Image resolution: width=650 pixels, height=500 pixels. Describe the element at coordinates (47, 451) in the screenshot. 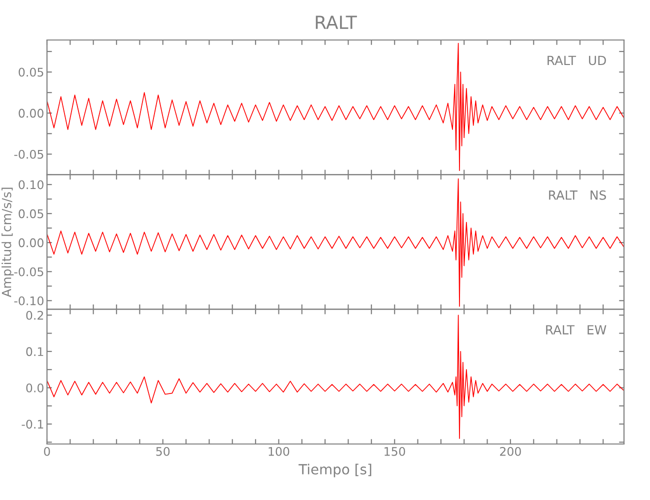

I see `x-tick-label: 0` at that location.